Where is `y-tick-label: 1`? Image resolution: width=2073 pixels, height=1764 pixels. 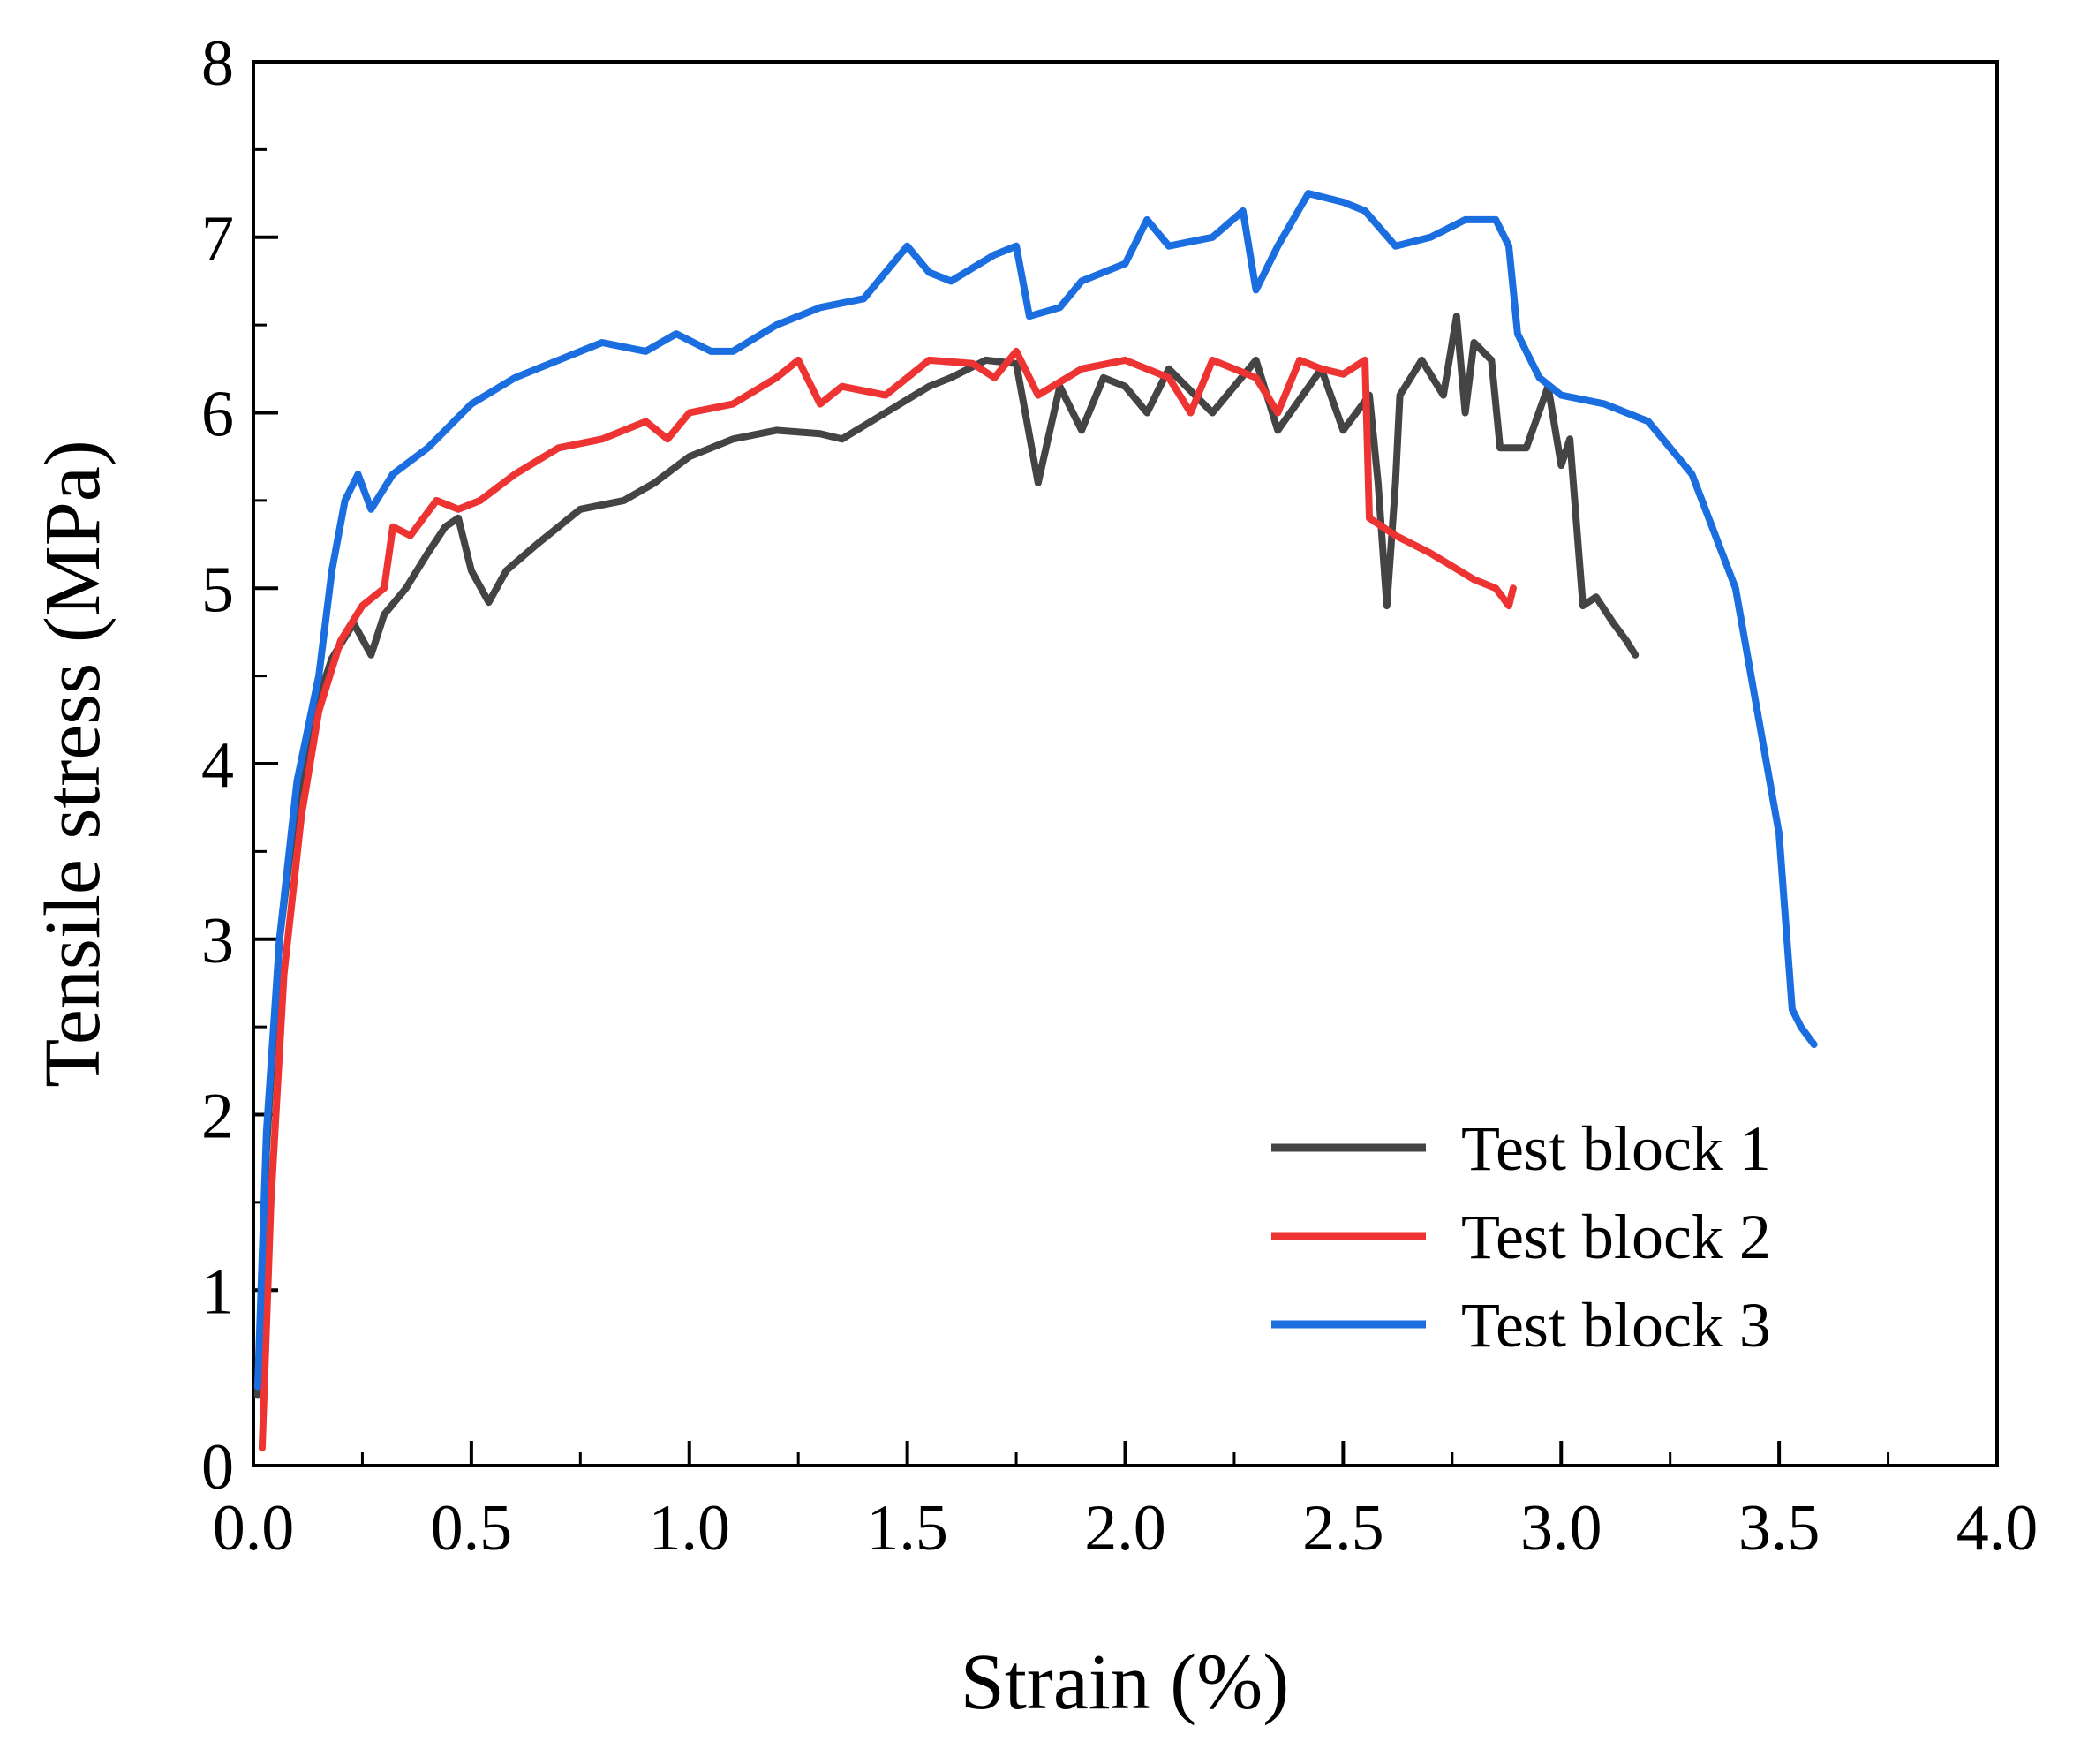
y-tick-label: 1 is located at coordinates (217, 1291).